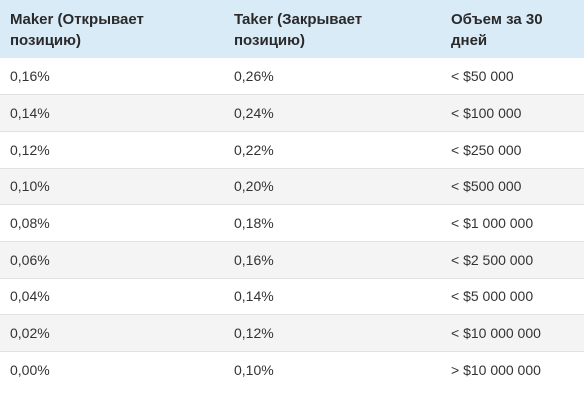  Describe the element at coordinates (512, 333) in the screenshot. I see `volume-cell: < $10 000 000` at that location.